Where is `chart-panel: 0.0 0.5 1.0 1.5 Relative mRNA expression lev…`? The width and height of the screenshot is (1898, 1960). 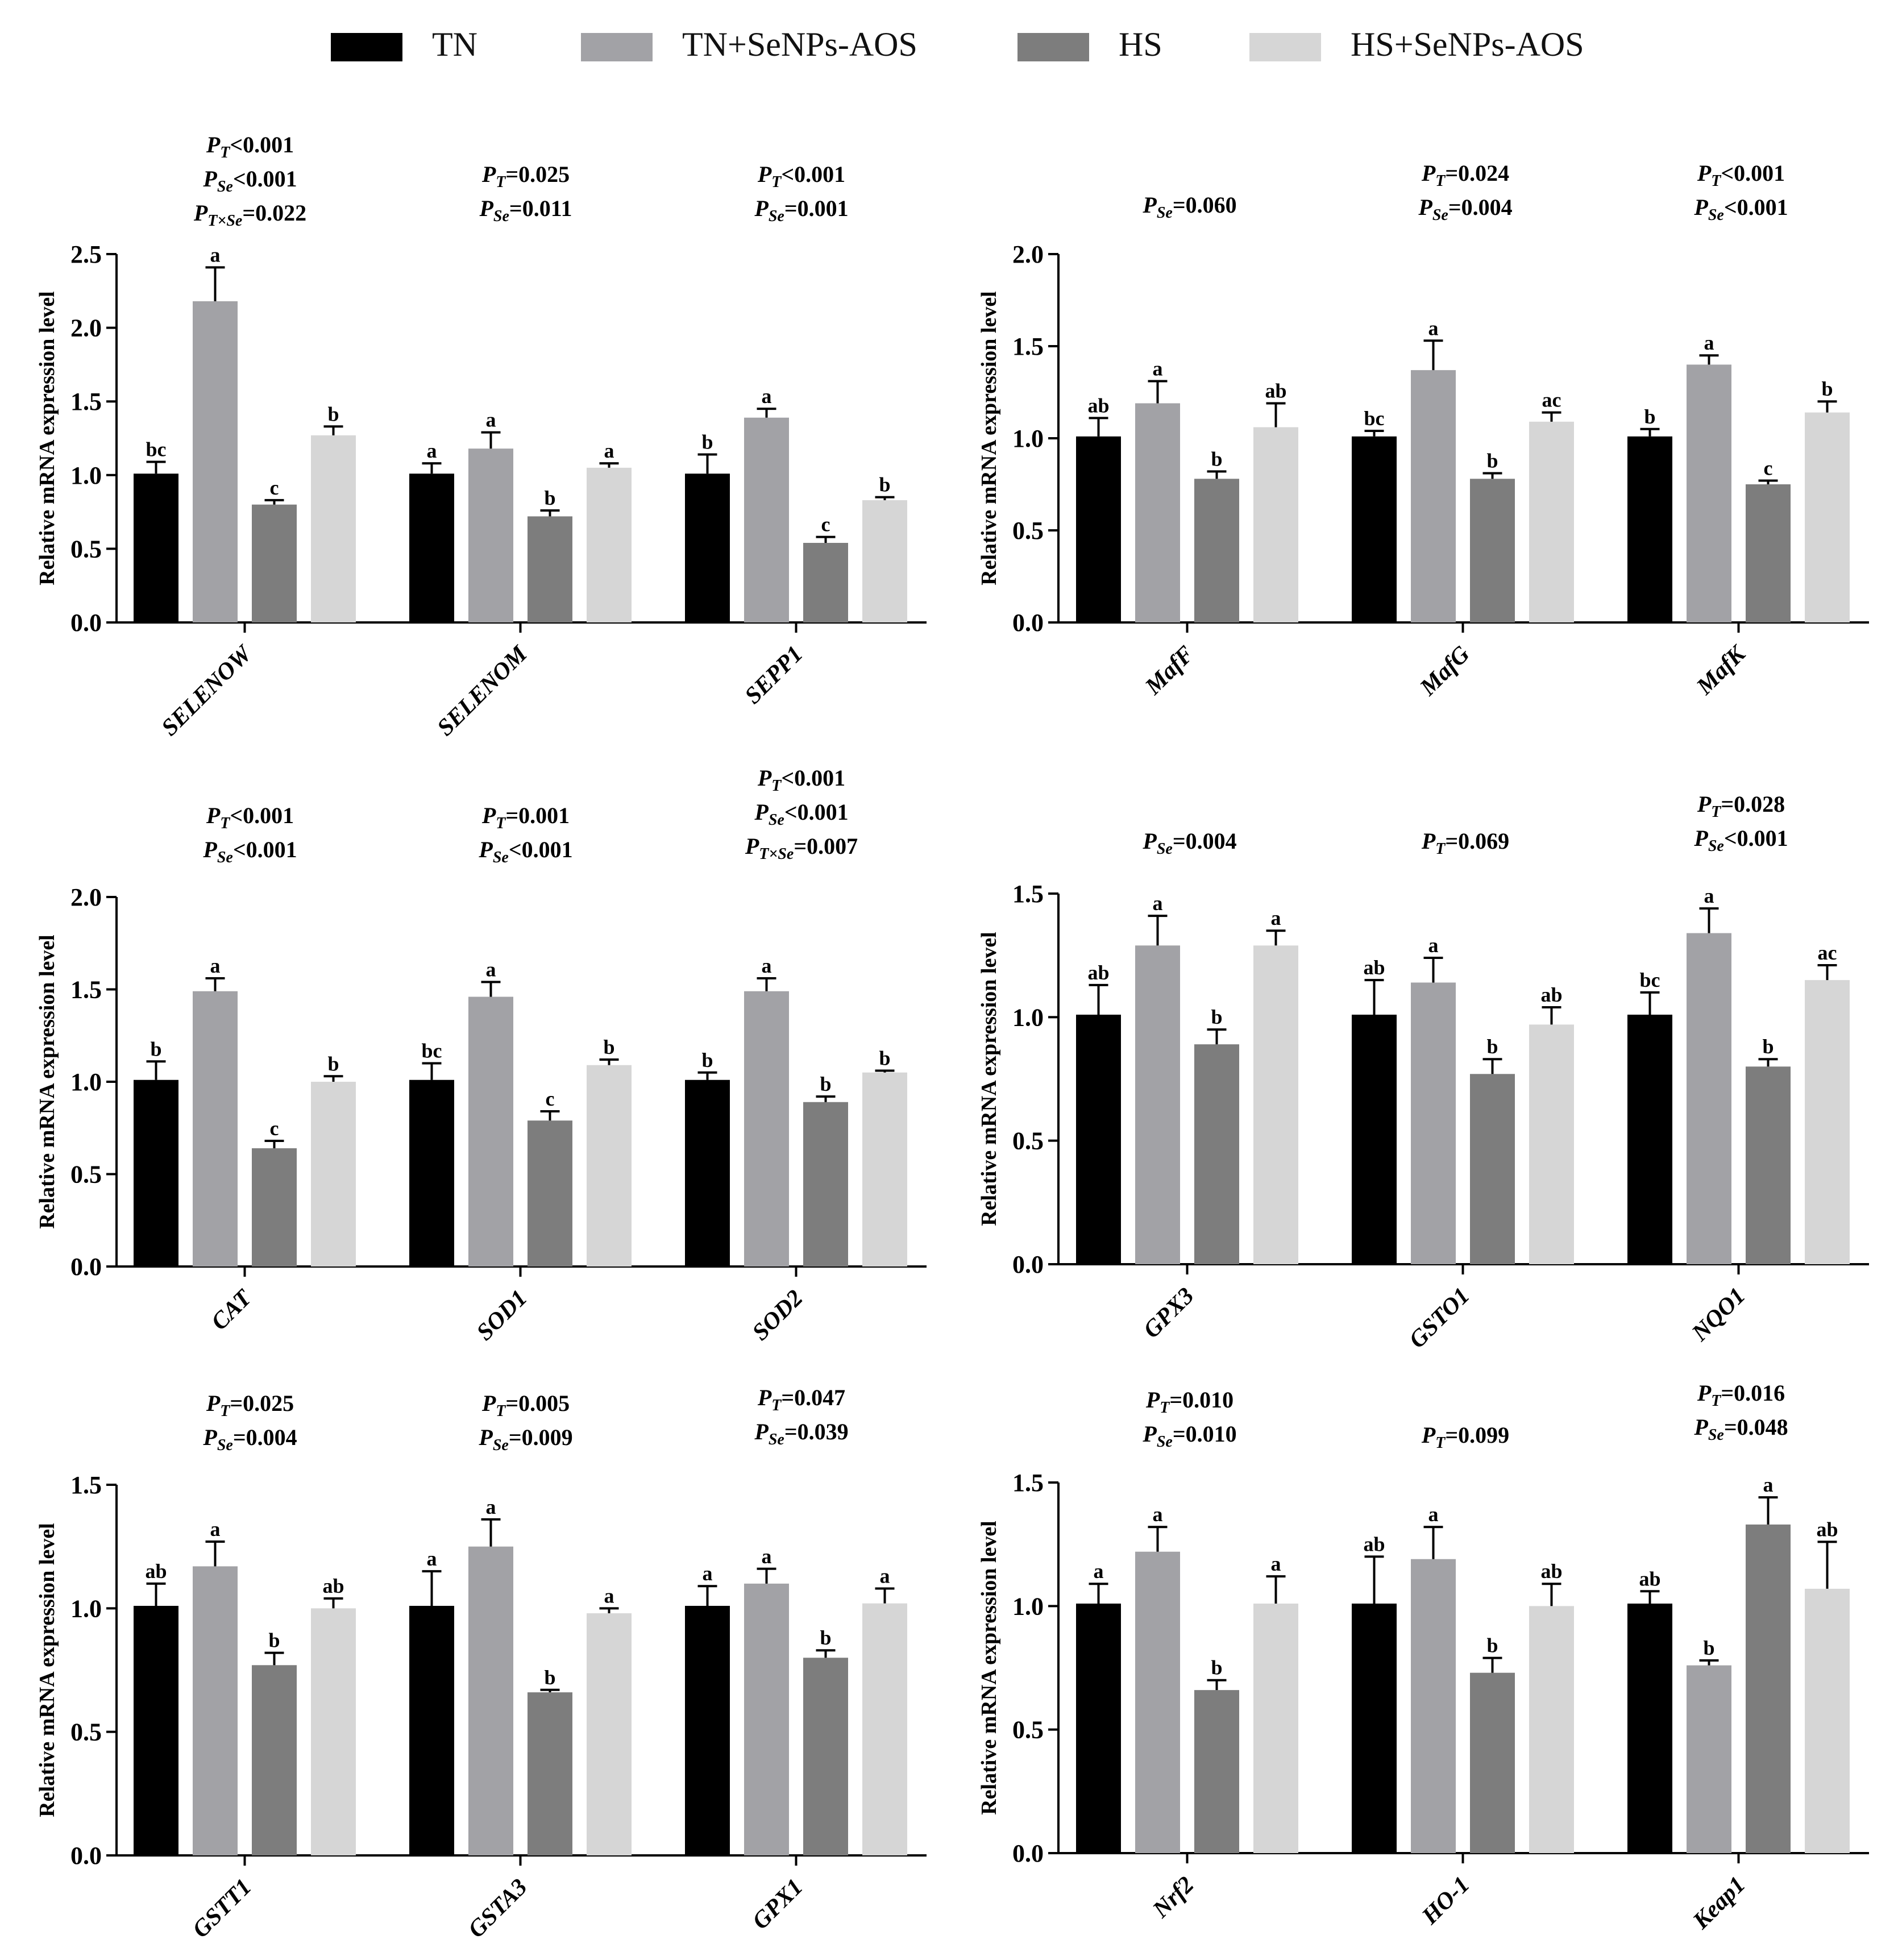 chart-panel: 0.0 0.5 1.0 1.5 Relative mRNA expression lev… is located at coordinates (1423, 1072).